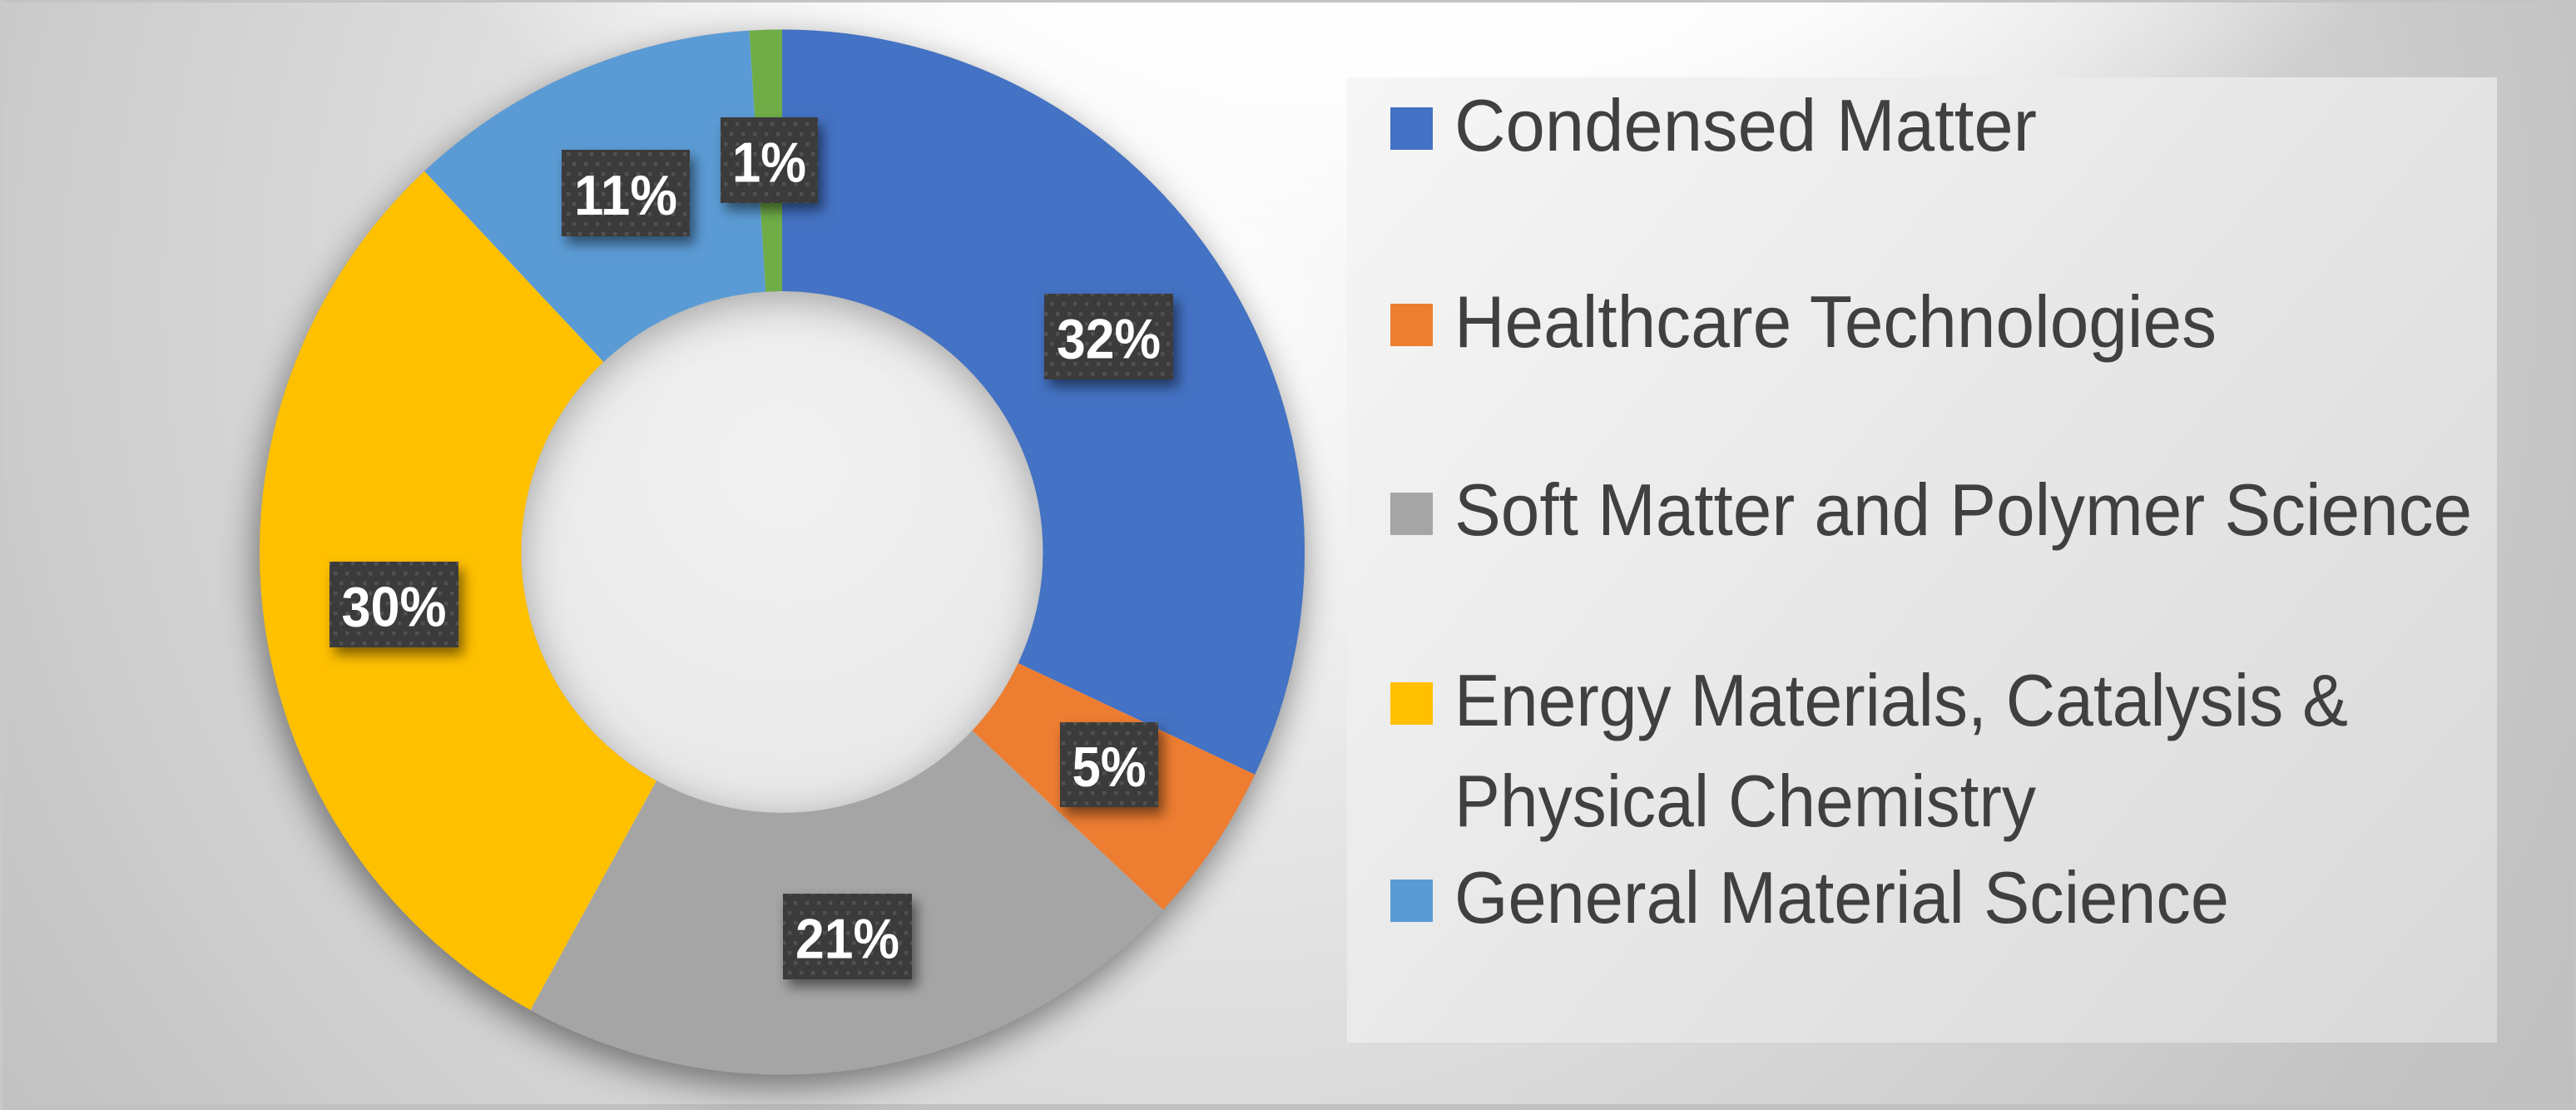  Describe the element at coordinates (1745, 801) in the screenshot. I see `svg-text: Physical Chemistry` at that location.